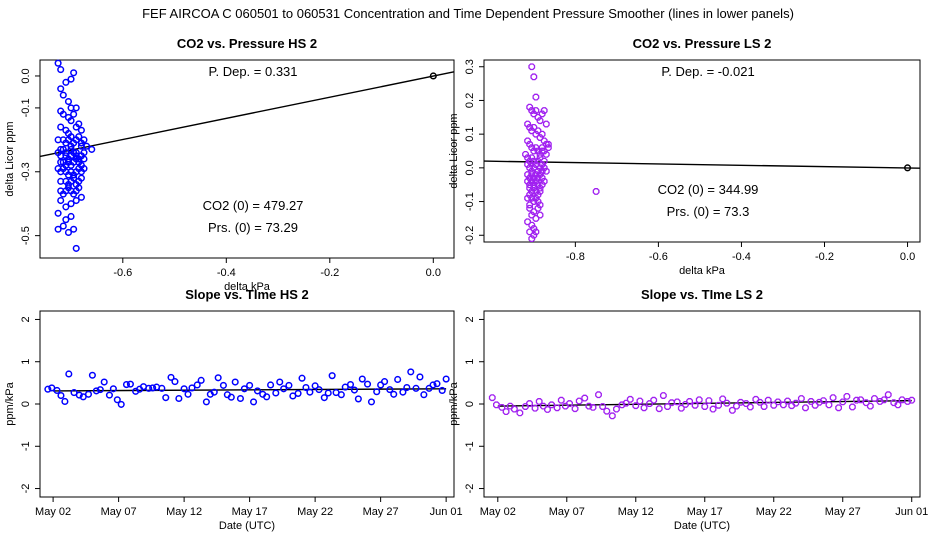  What do you see at coordinates (119, 512) in the screenshot?
I see `x-tick-label: May 07` at bounding box center [119, 512].